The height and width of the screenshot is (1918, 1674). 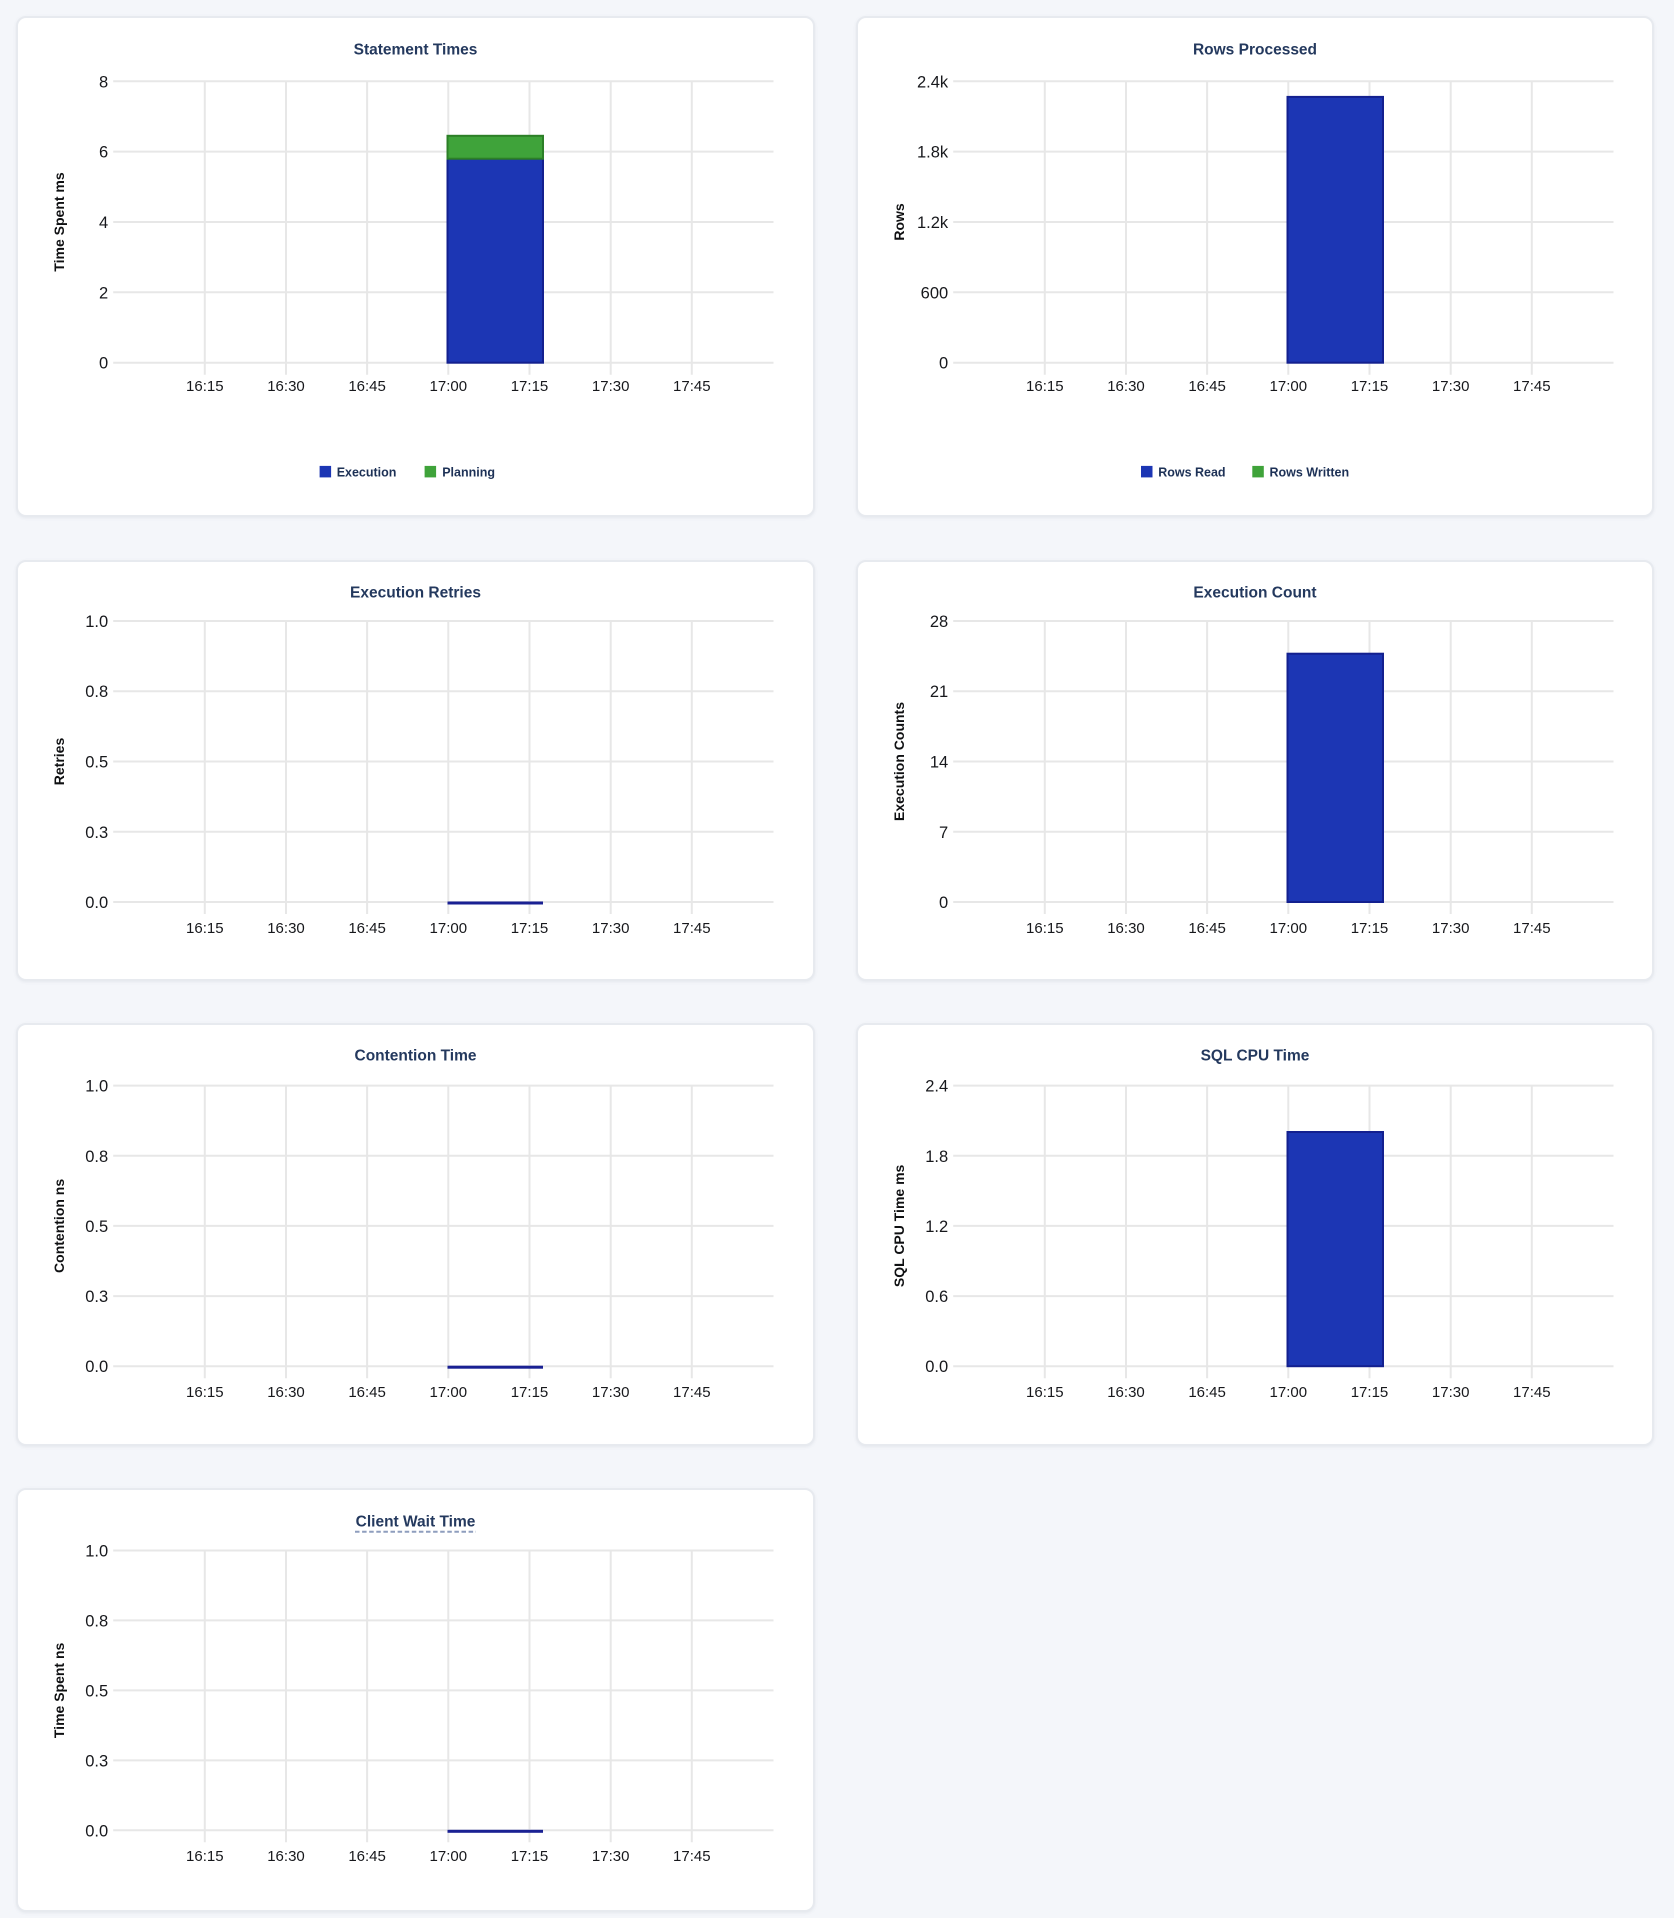 What do you see at coordinates (1191, 473) in the screenshot?
I see `svg-text: Rows Read` at bounding box center [1191, 473].